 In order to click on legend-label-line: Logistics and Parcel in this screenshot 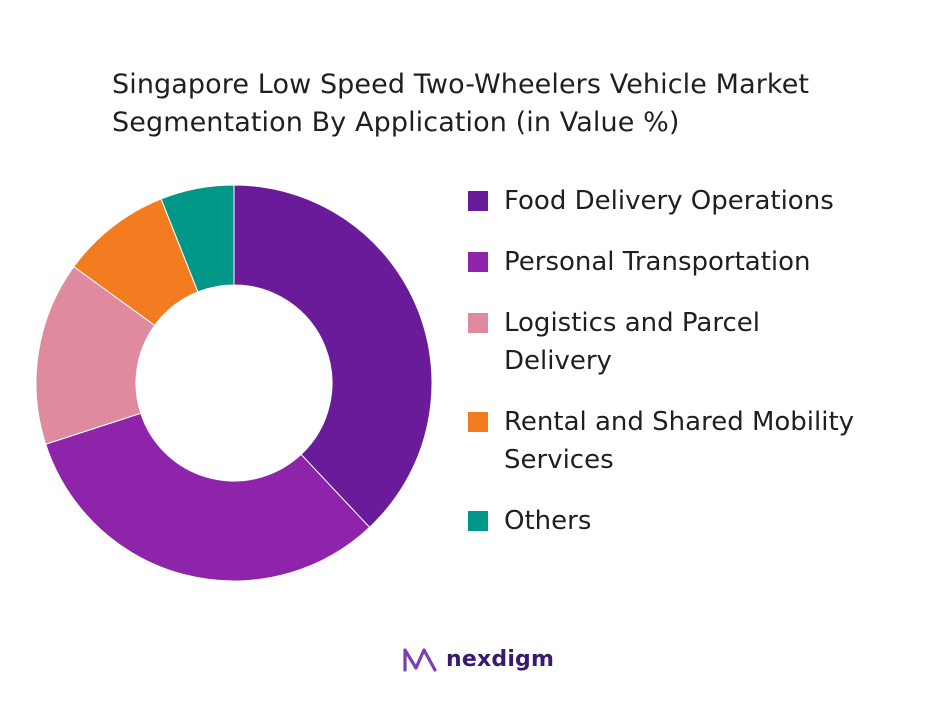, I will do `click(632, 323)`.